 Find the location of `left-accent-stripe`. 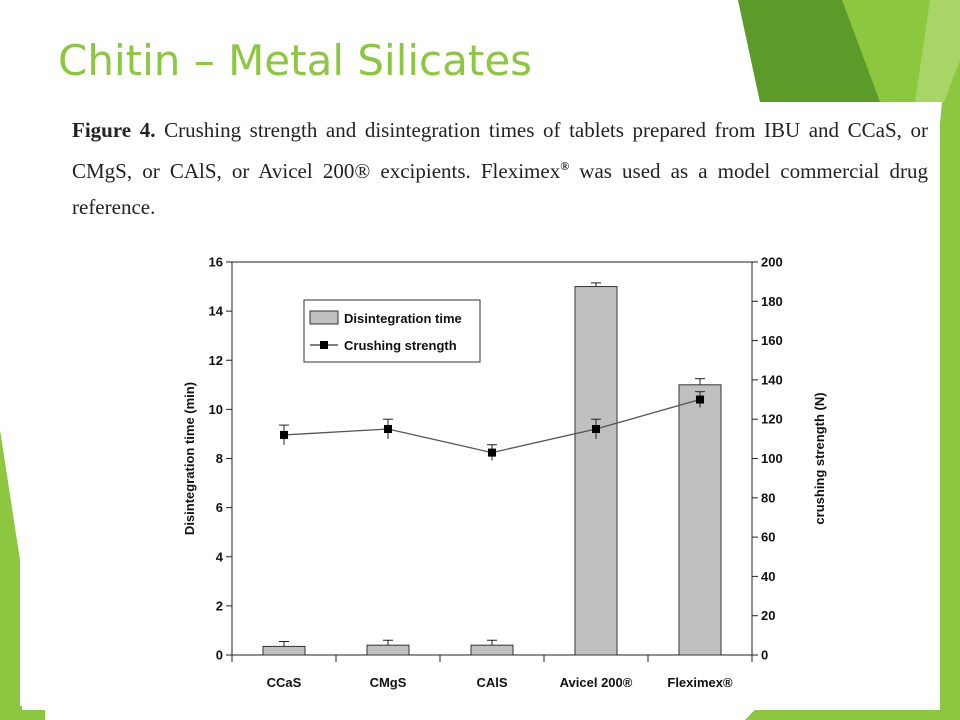

left-accent-stripe is located at coordinates (10, 575).